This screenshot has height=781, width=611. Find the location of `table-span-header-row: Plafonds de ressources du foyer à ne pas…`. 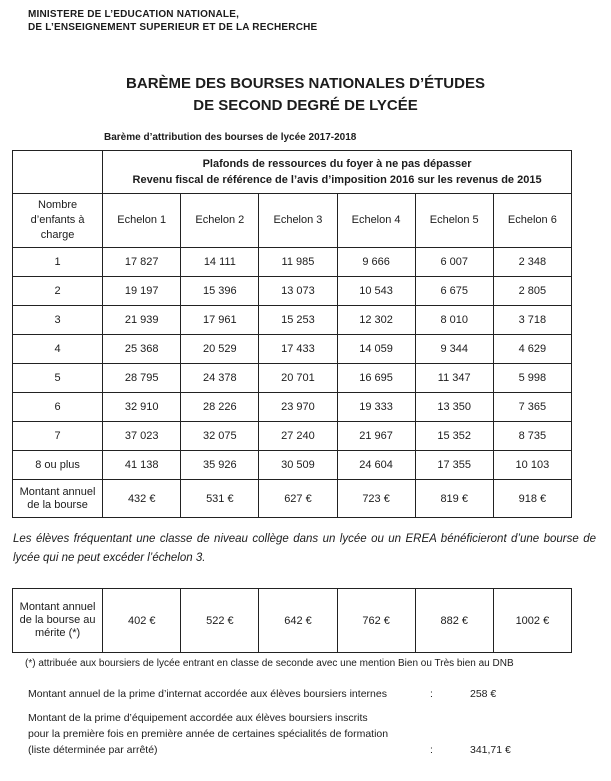

table-span-header-row: Plafonds de ressources du foyer à ne pas… is located at coordinates (291, 172).